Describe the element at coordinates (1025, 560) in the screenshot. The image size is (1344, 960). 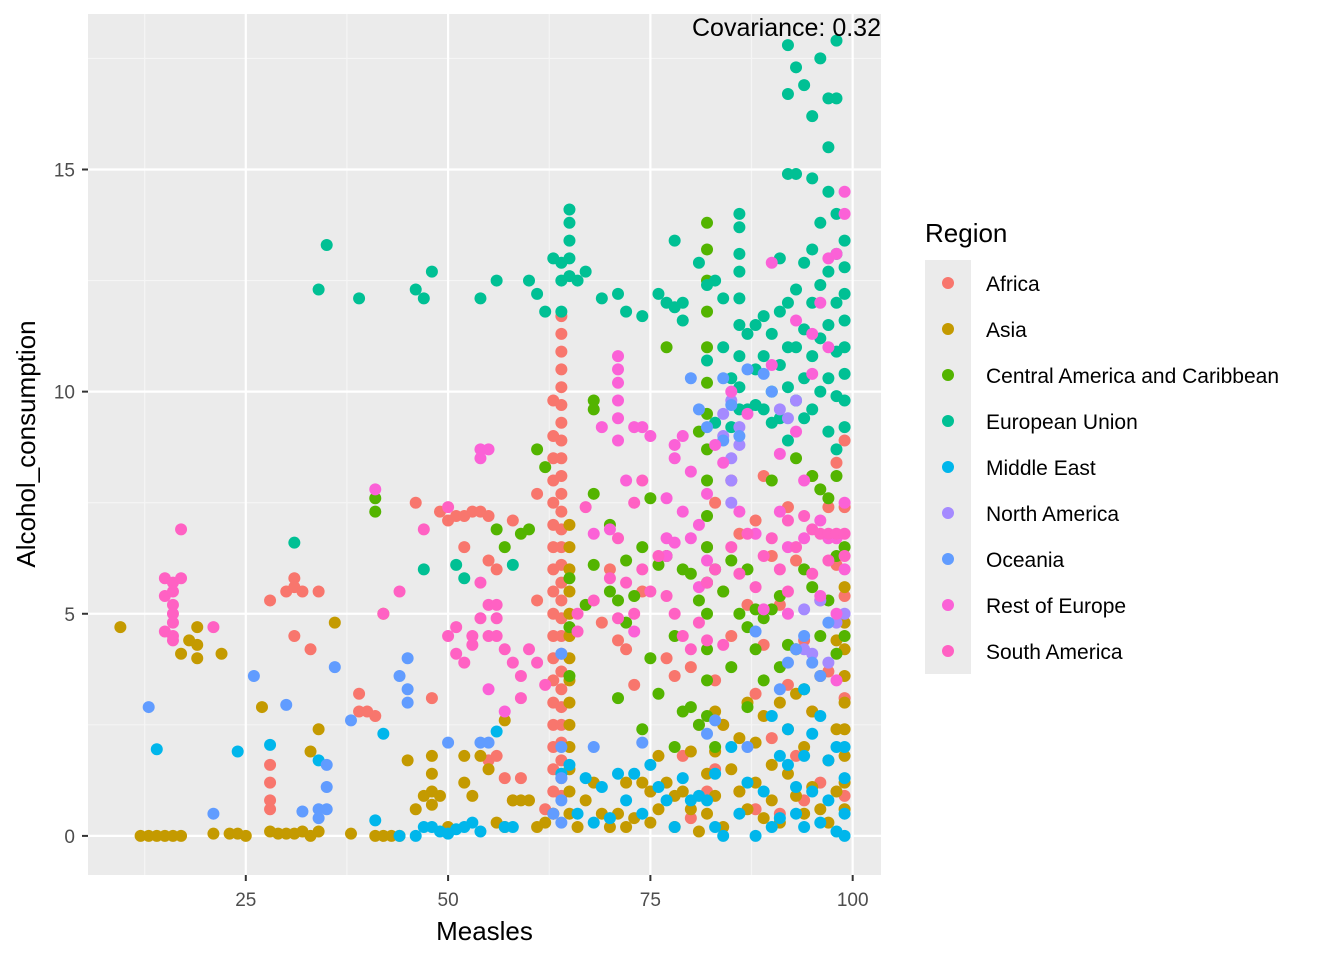
I see `legend-label-oceania: Oceania` at that location.